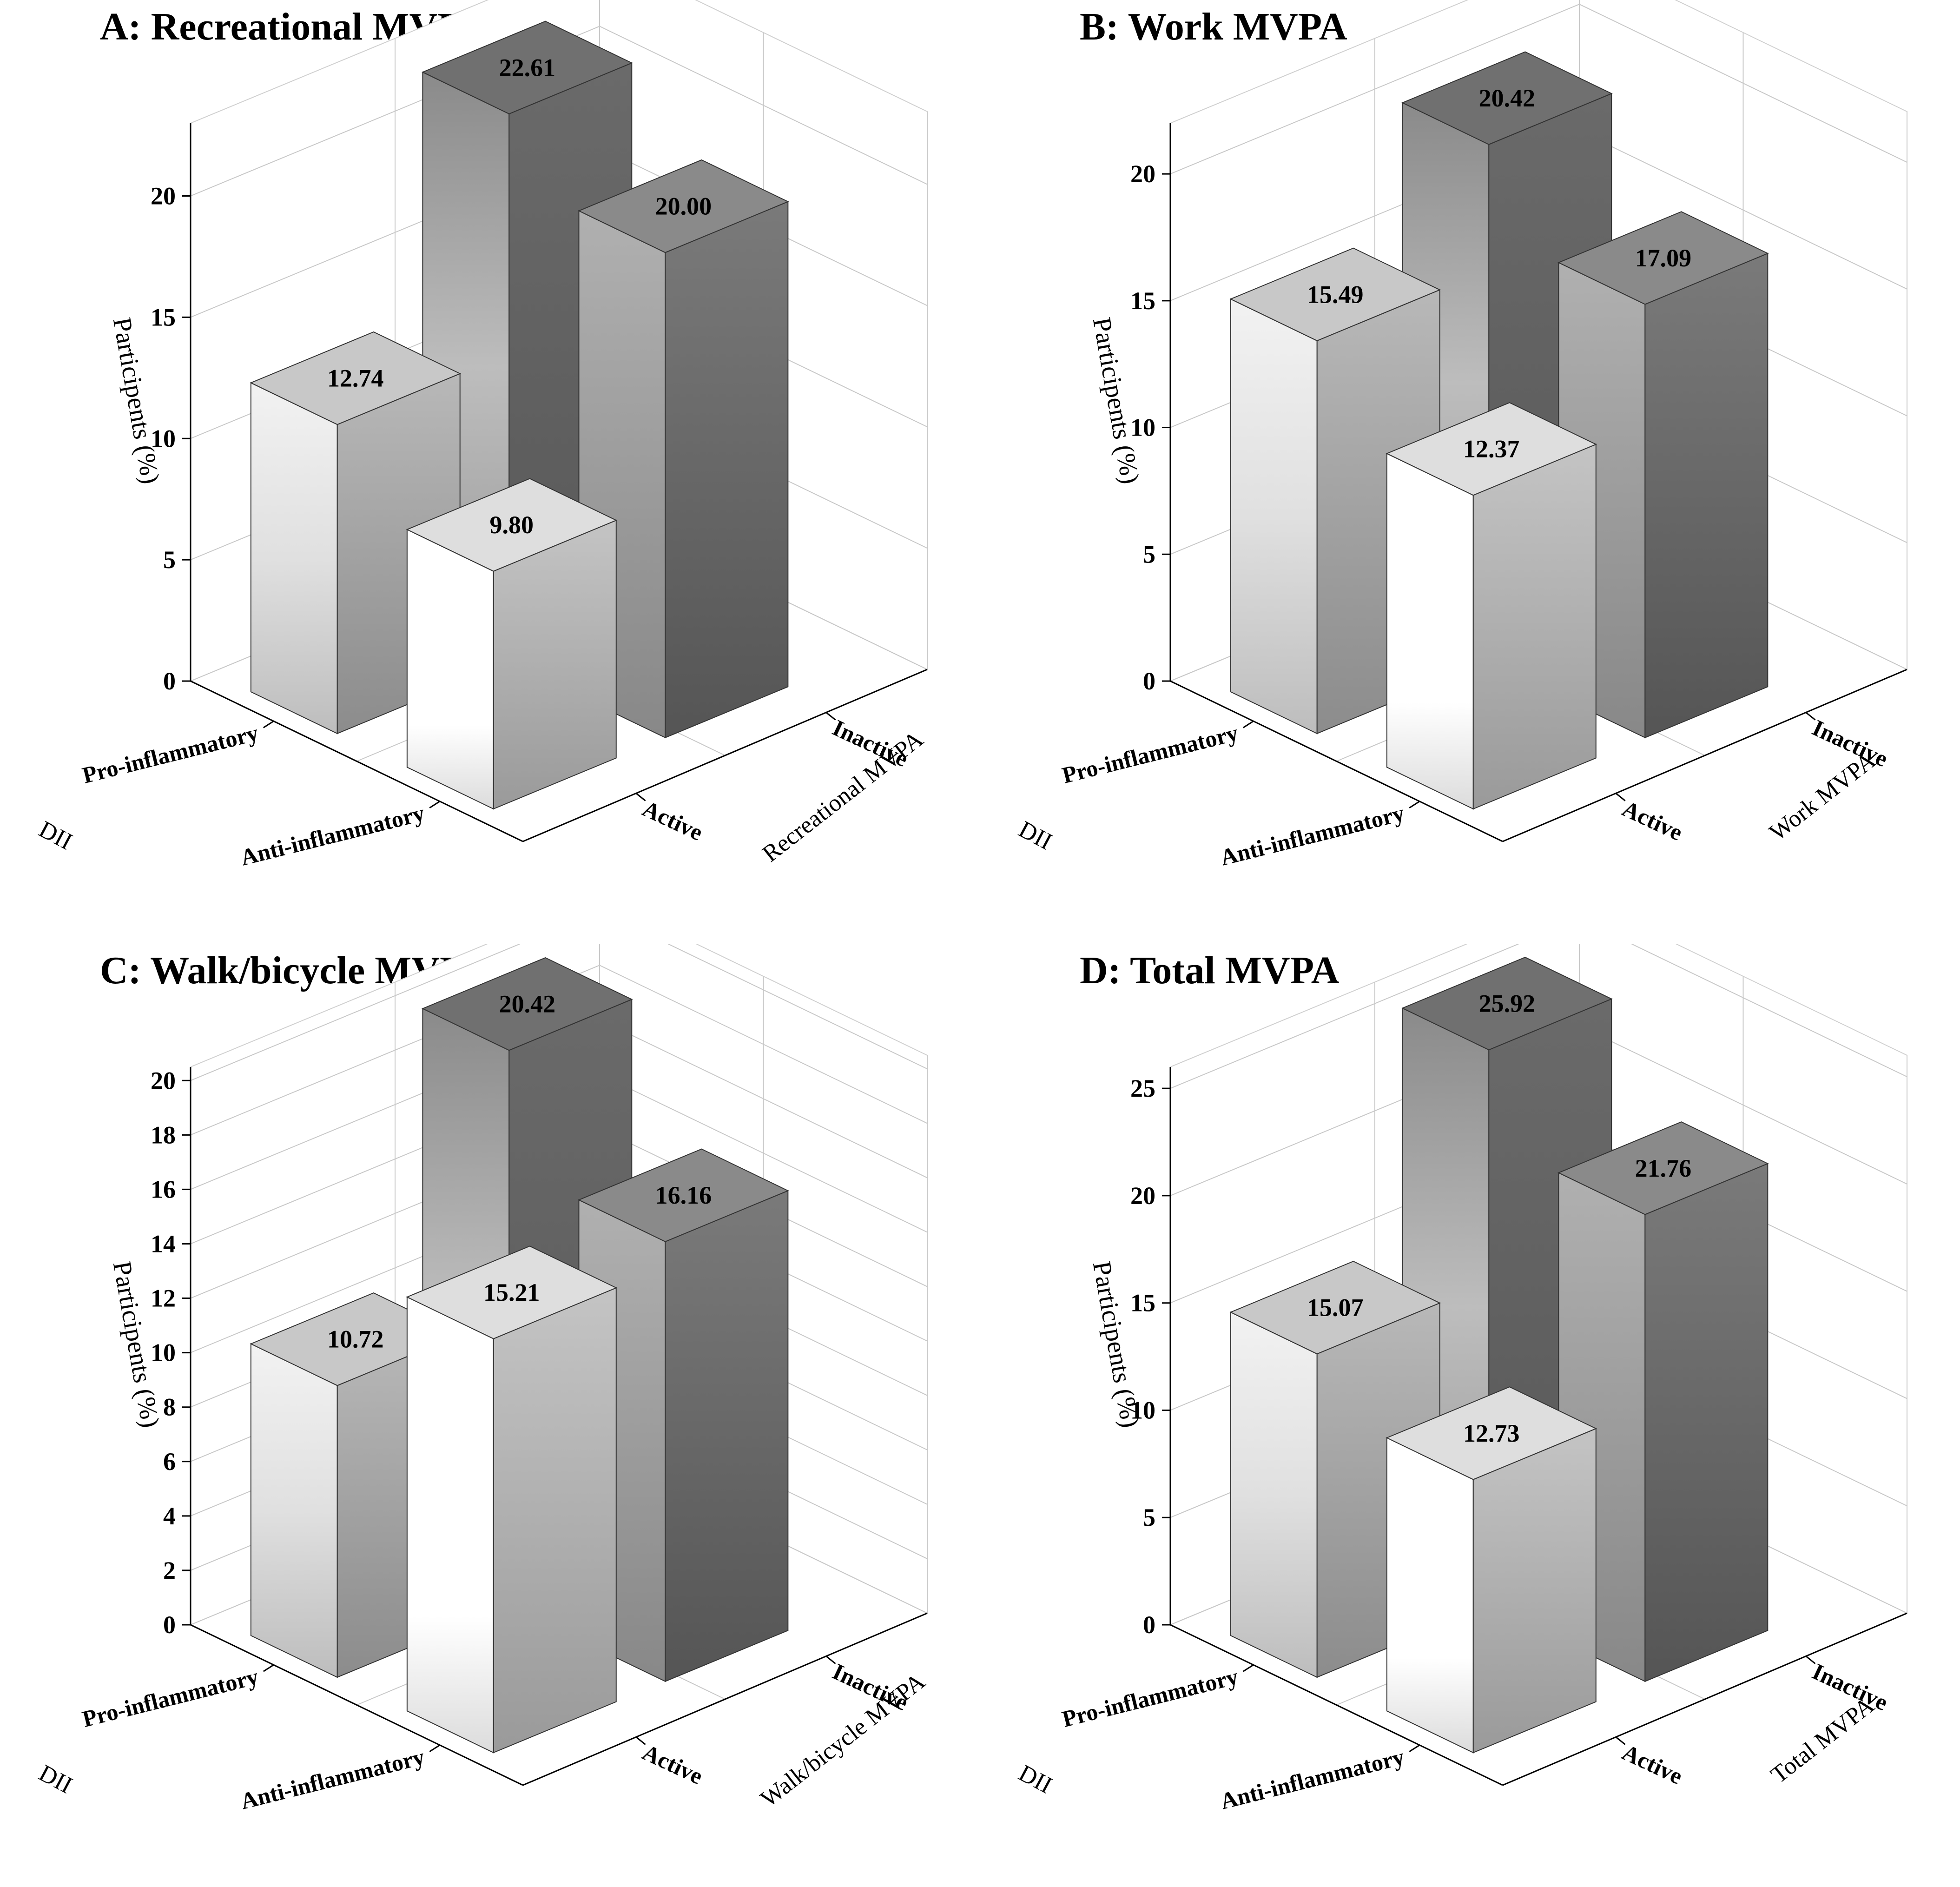 This screenshot has width=1960, height=1887. I want to click on data-label: 15.21, so click(511, 1292).